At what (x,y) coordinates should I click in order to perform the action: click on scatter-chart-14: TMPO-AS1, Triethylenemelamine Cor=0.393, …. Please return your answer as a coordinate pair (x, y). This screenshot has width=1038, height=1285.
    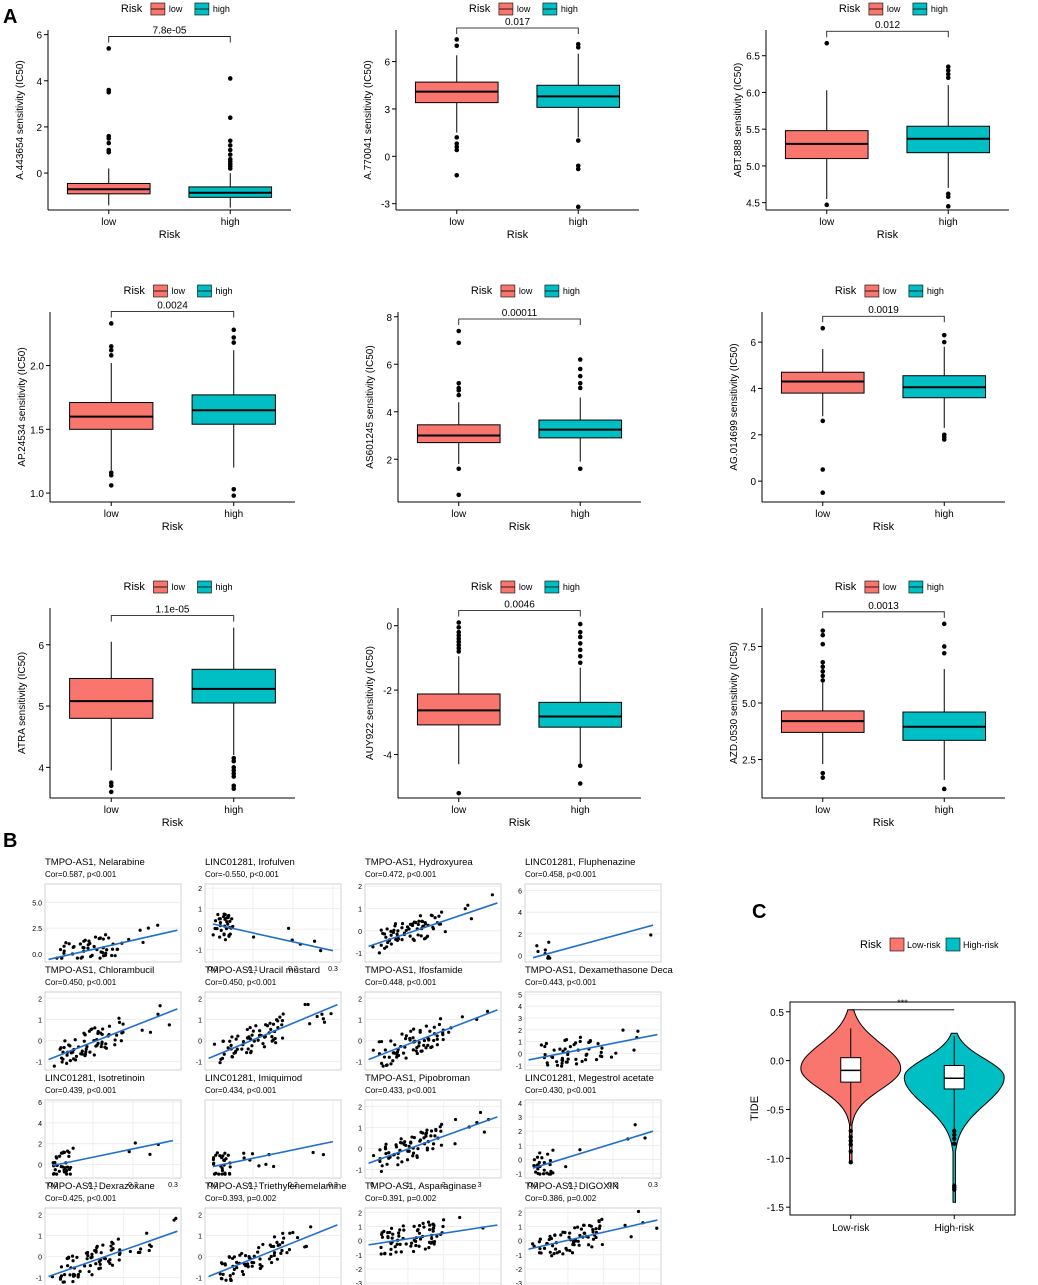
    Looking at the image, I should click on (271, 1233).